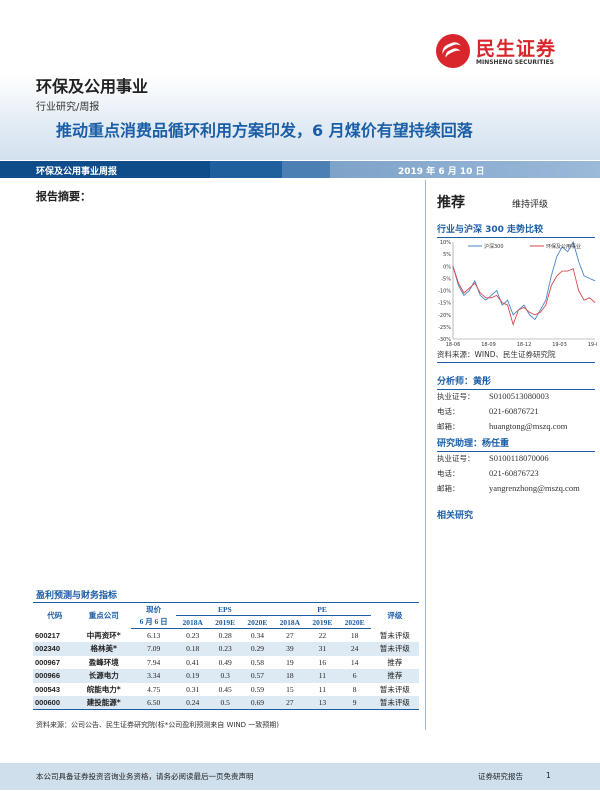 The height and width of the screenshot is (800, 600). Describe the element at coordinates (257, 649) in the screenshot. I see `table-cell: 0.29` at that location.